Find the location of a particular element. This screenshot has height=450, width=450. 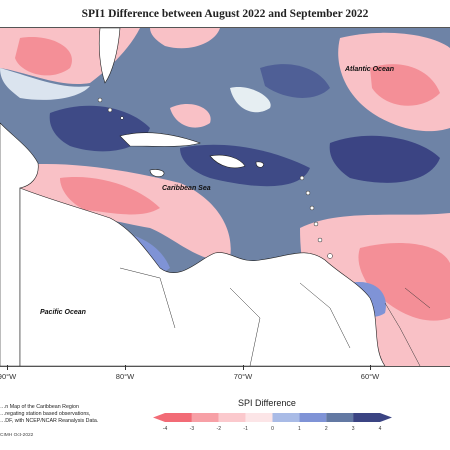

legend-tick-label: -4 is located at coordinates (165, 429).